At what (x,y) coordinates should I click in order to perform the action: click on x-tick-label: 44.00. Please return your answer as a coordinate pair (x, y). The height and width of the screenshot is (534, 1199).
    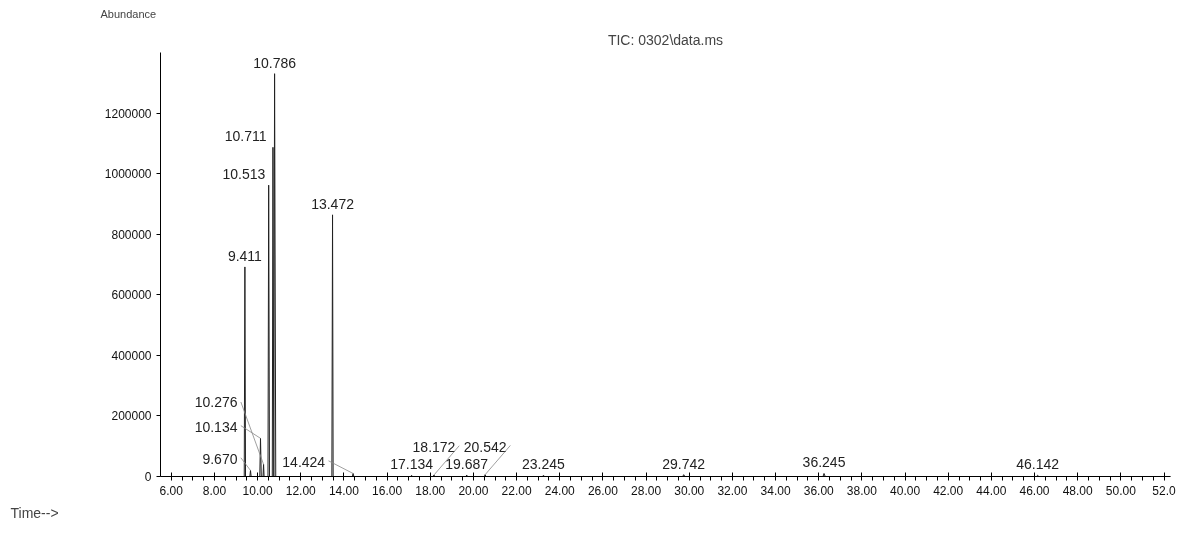
    Looking at the image, I should click on (991, 490).